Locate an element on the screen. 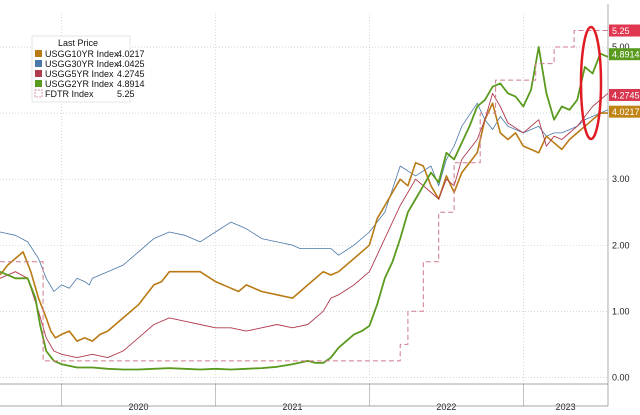 The width and height of the screenshot is (640, 415). legend-box is located at coordinates (81, 69).